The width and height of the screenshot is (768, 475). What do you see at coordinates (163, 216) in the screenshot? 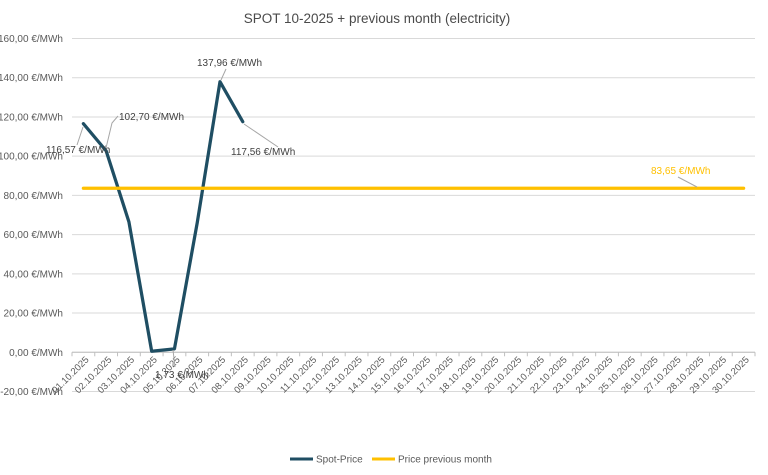
I see `spot-price-line` at bounding box center [163, 216].